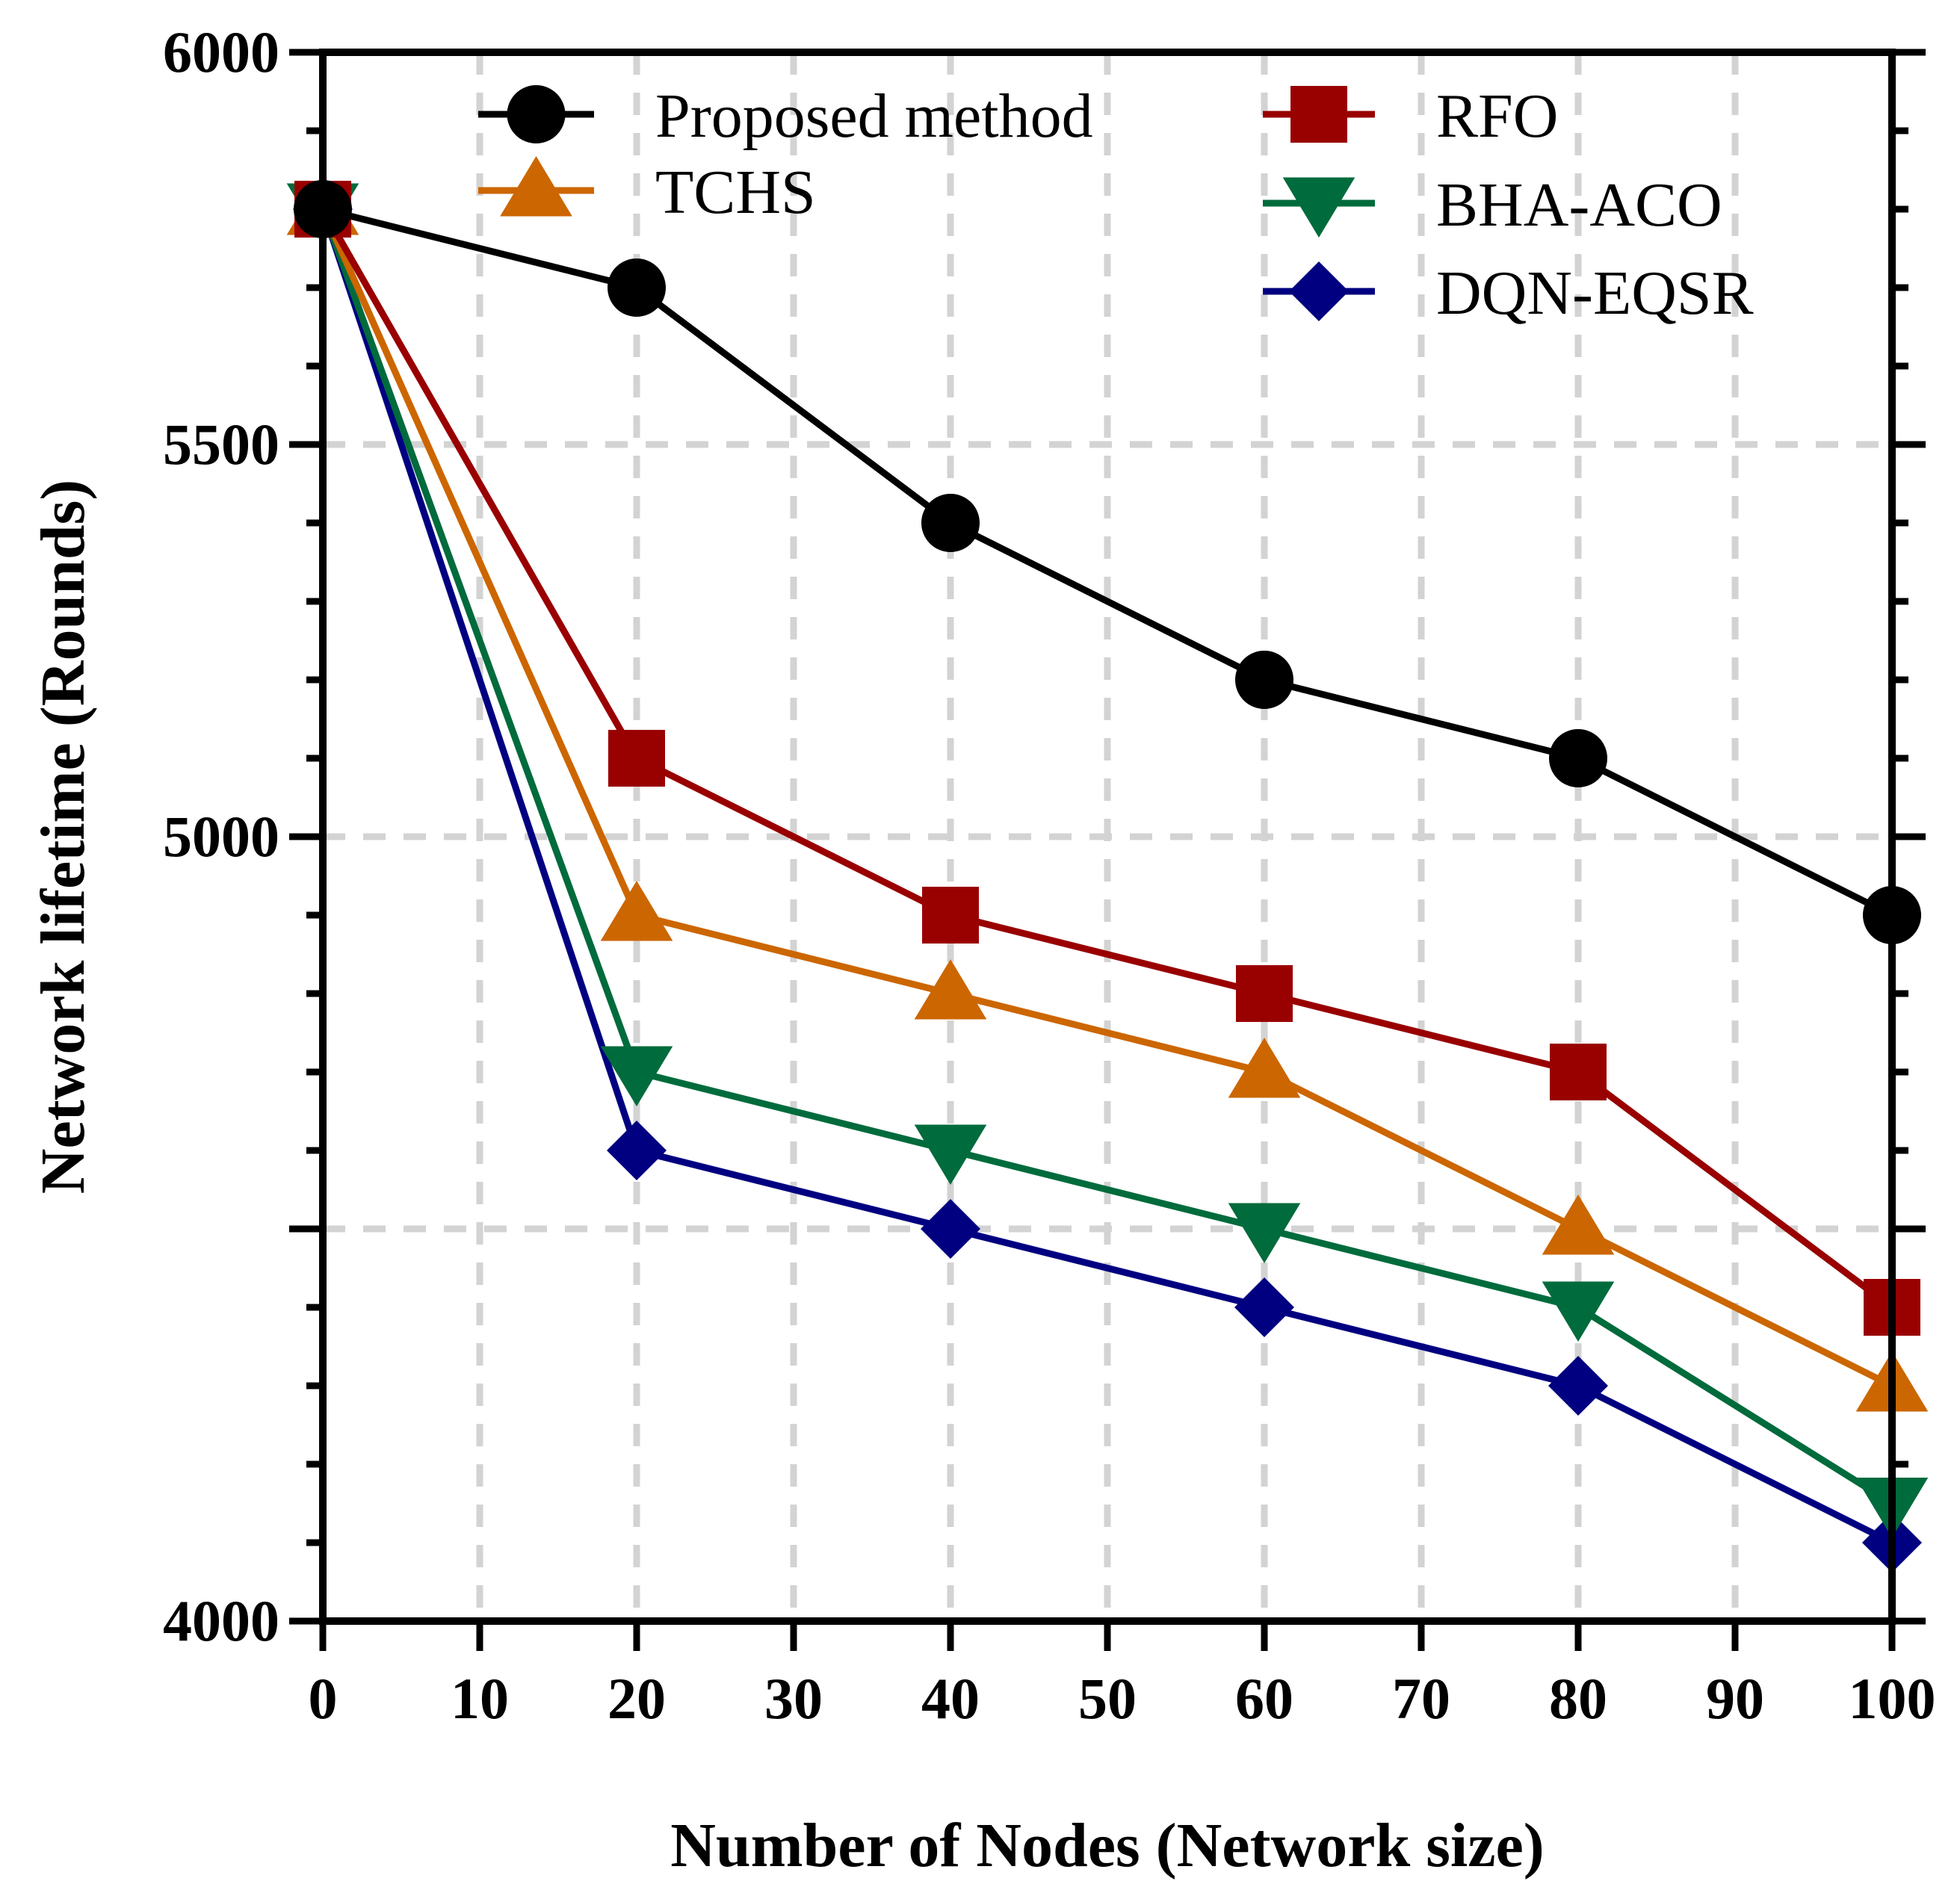 Image resolution: width=1960 pixels, height=1893 pixels. Describe the element at coordinates (1579, 205) in the screenshot. I see `legend-label: BHA-ACO` at that location.